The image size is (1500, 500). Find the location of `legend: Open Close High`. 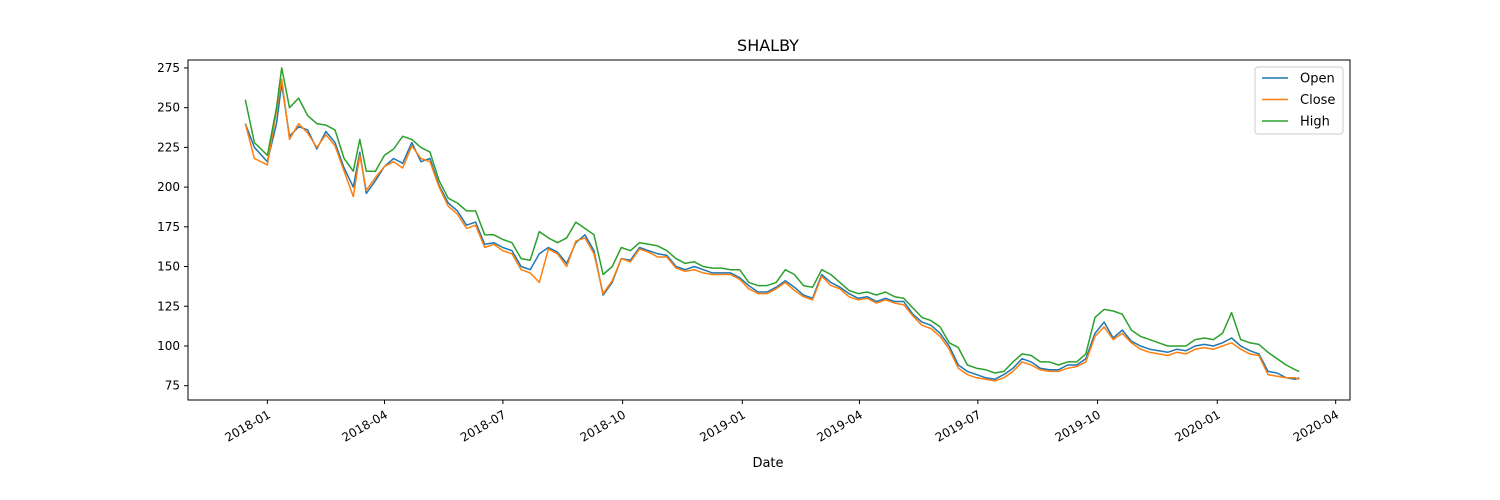

legend: Open Close High is located at coordinates (1299, 100).